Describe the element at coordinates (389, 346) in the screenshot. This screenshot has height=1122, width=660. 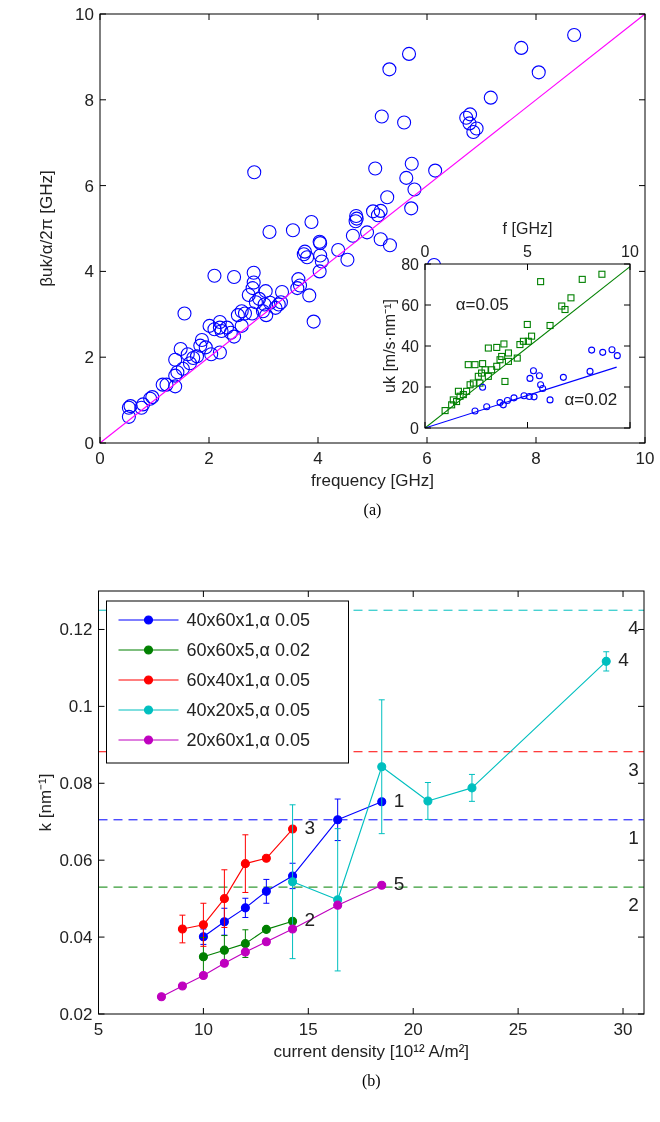
I see `y-axis-title: uk [m/s·nm⁻¹]` at that location.